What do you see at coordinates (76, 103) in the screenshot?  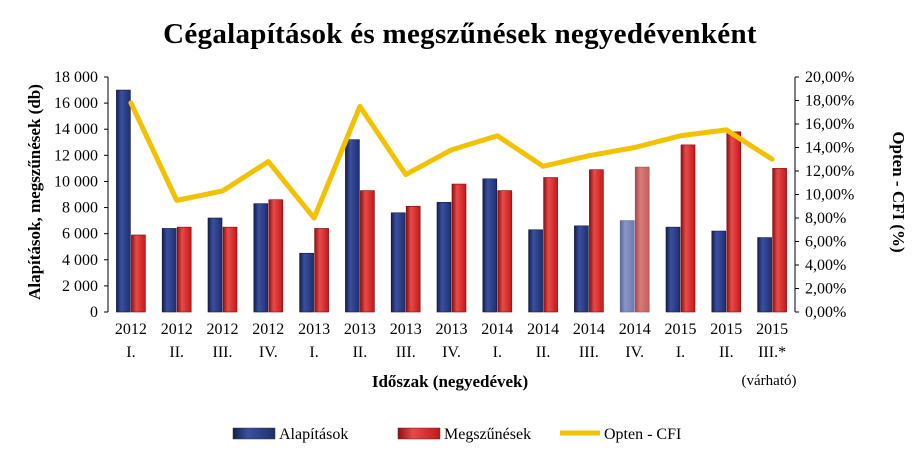 I see `y-tick-label: 16 000` at bounding box center [76, 103].